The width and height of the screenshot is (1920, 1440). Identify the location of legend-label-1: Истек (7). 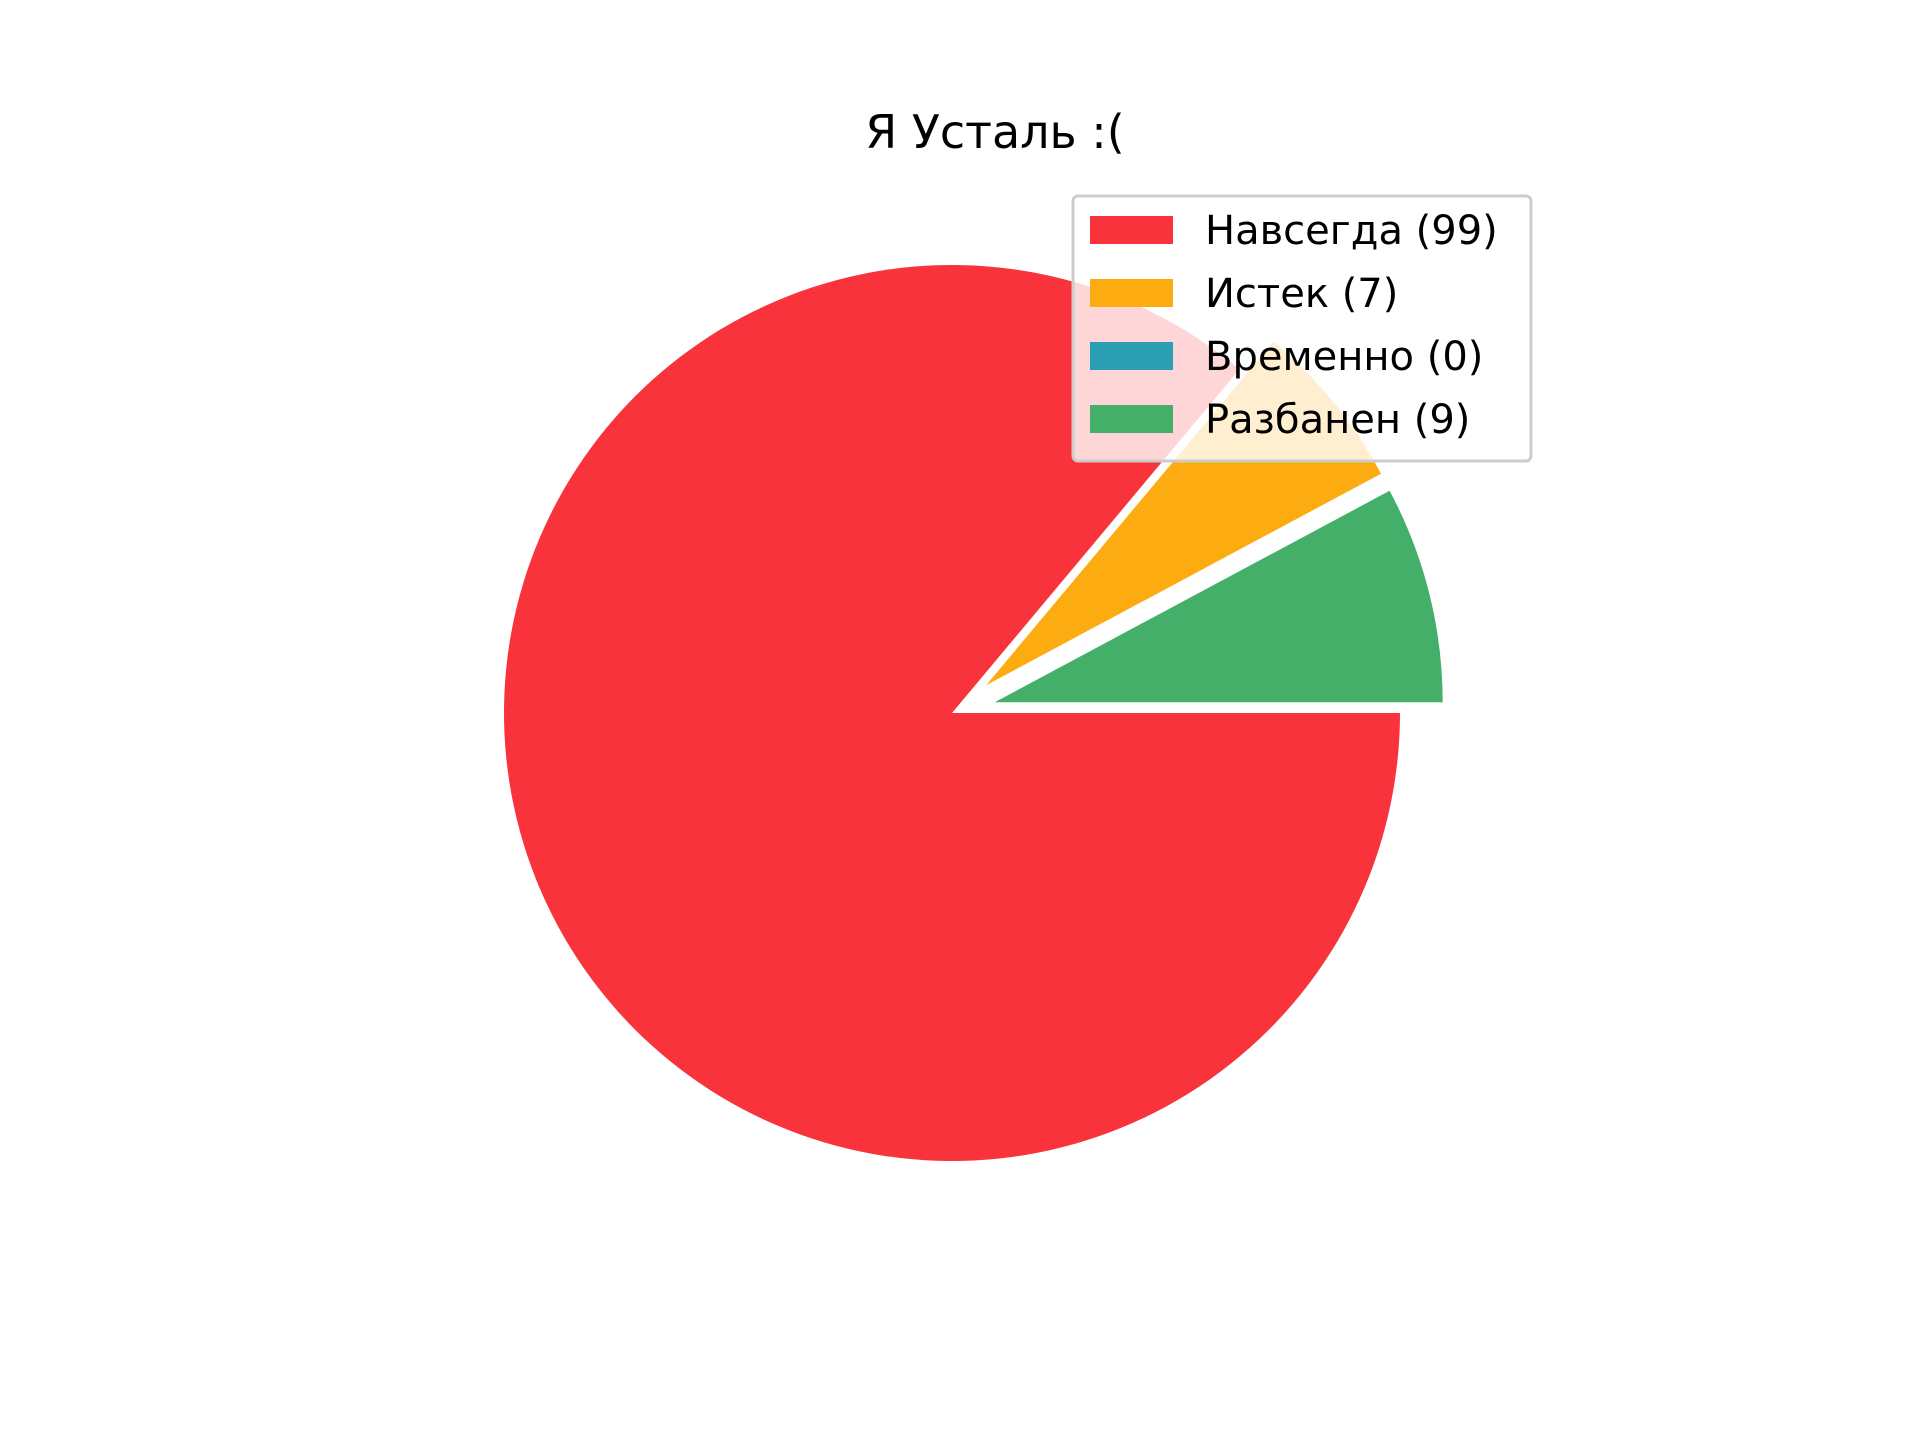
(1301, 294).